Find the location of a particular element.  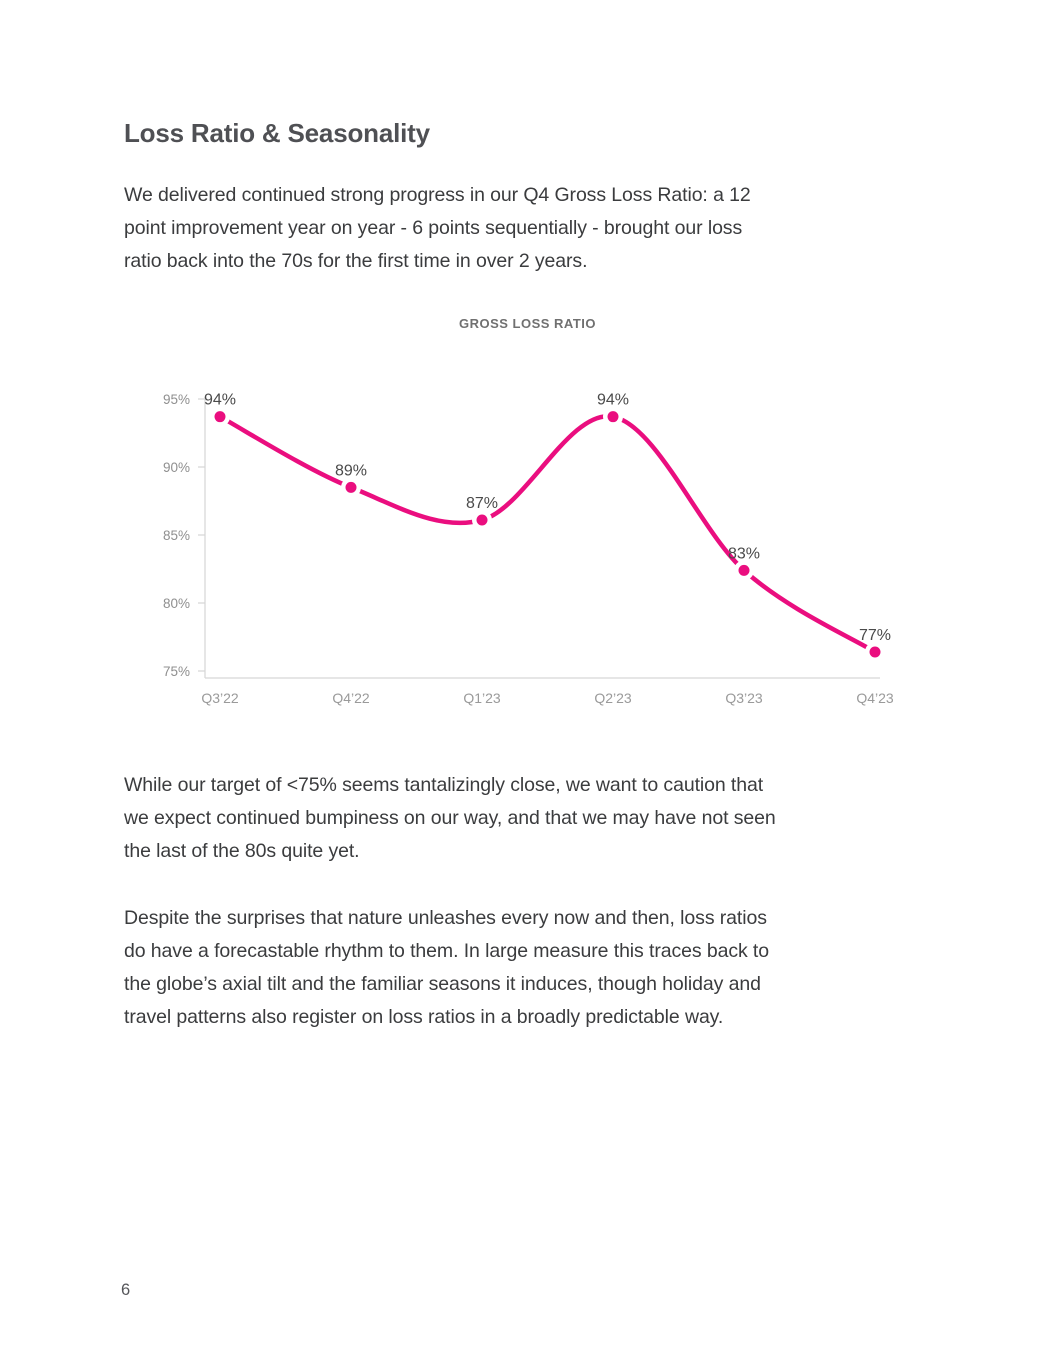

page-number: 6 is located at coordinates (126, 1290).